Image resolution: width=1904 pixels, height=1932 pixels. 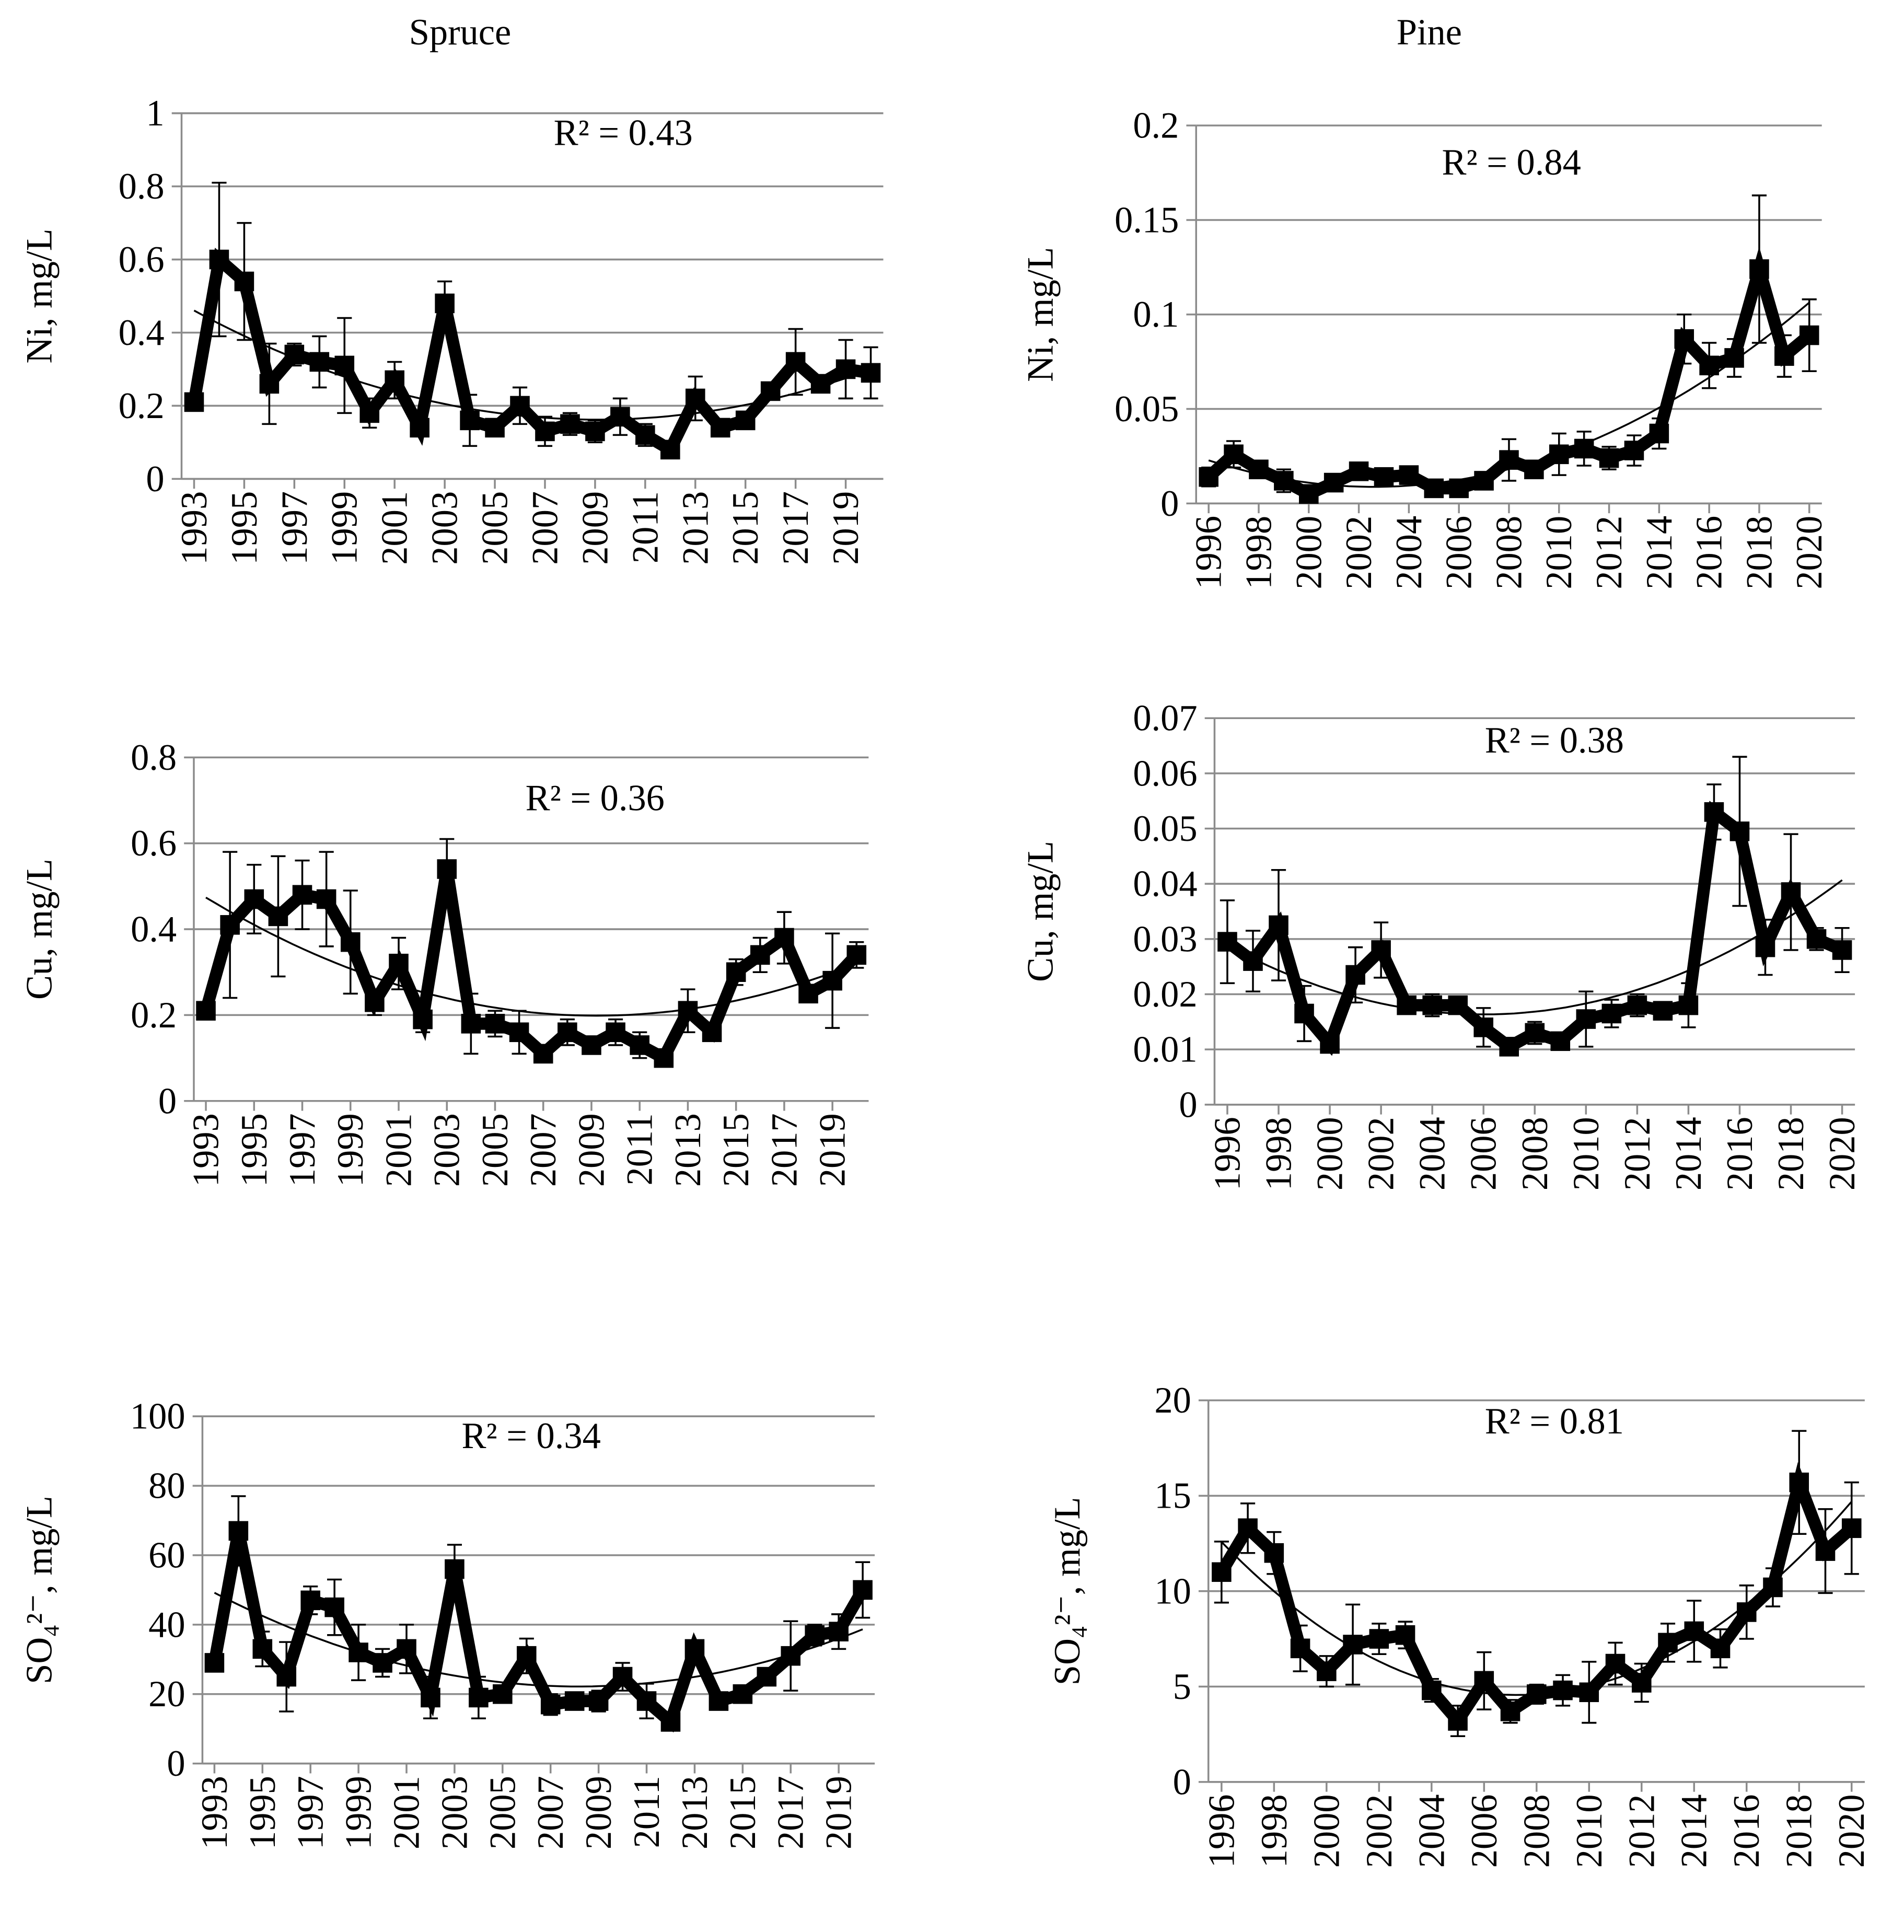 I want to click on x-tick-label: 2000, so click(x=1326, y=1831).